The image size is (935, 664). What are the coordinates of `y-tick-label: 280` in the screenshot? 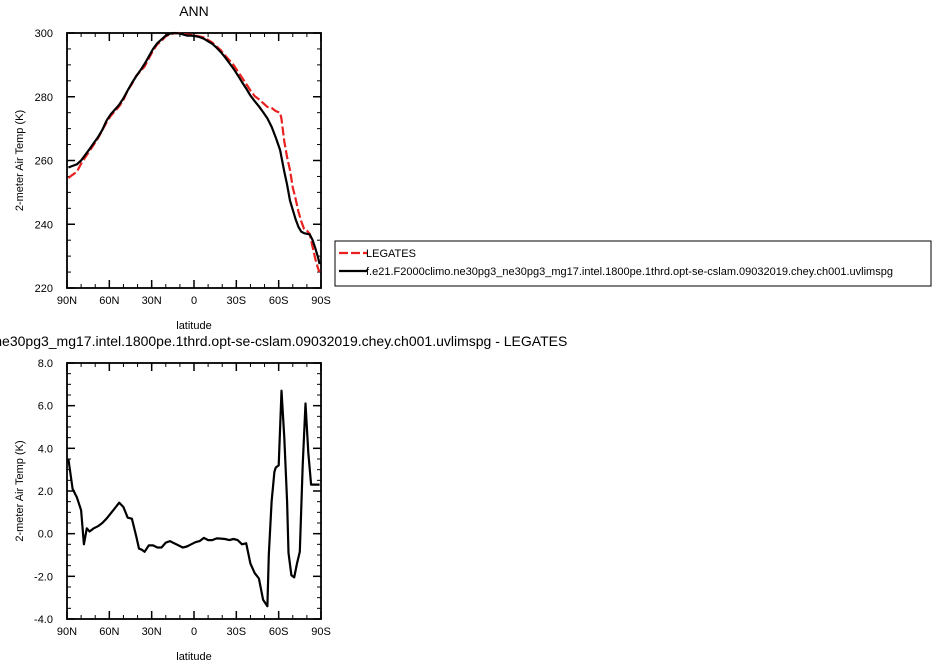 It's located at (44, 98).